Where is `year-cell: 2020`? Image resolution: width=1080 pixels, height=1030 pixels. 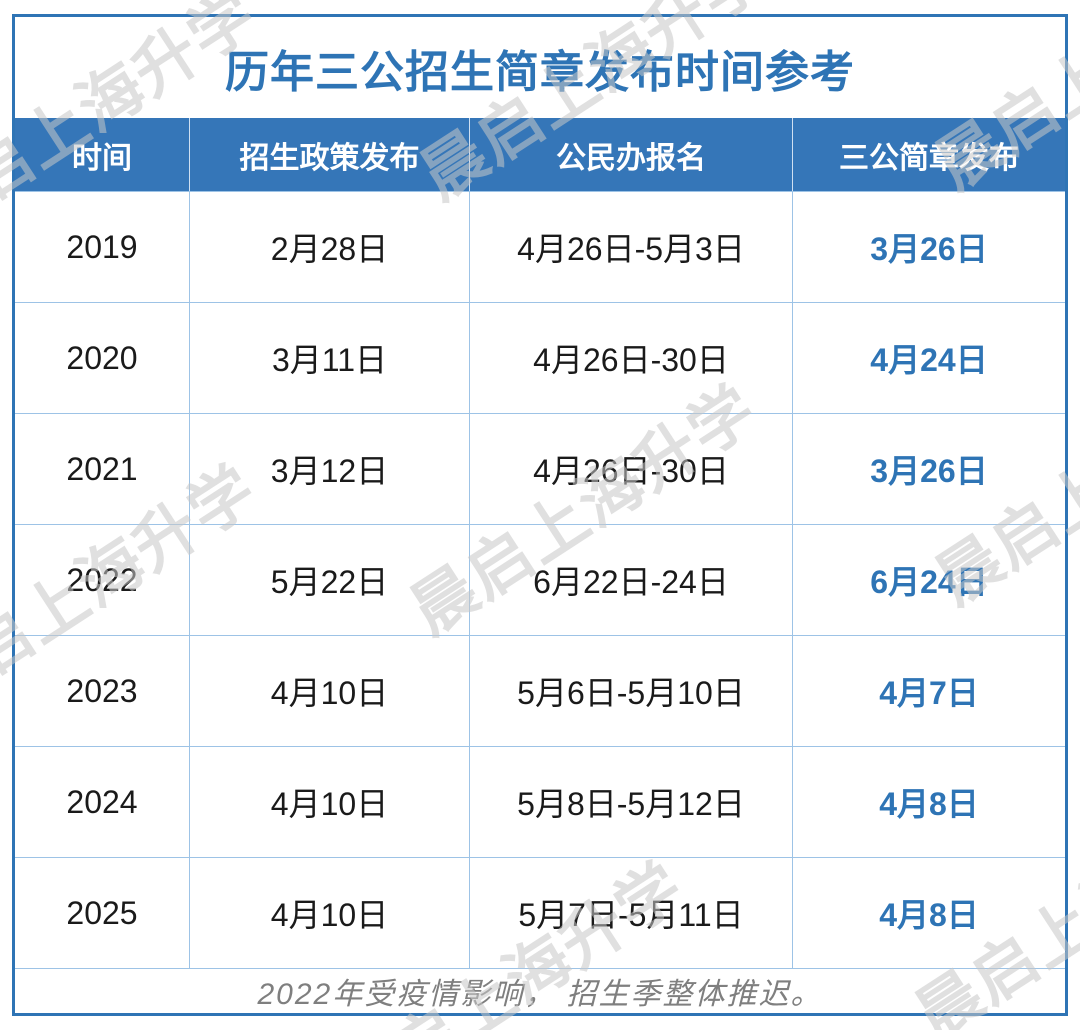 year-cell: 2020 is located at coordinates (102, 358).